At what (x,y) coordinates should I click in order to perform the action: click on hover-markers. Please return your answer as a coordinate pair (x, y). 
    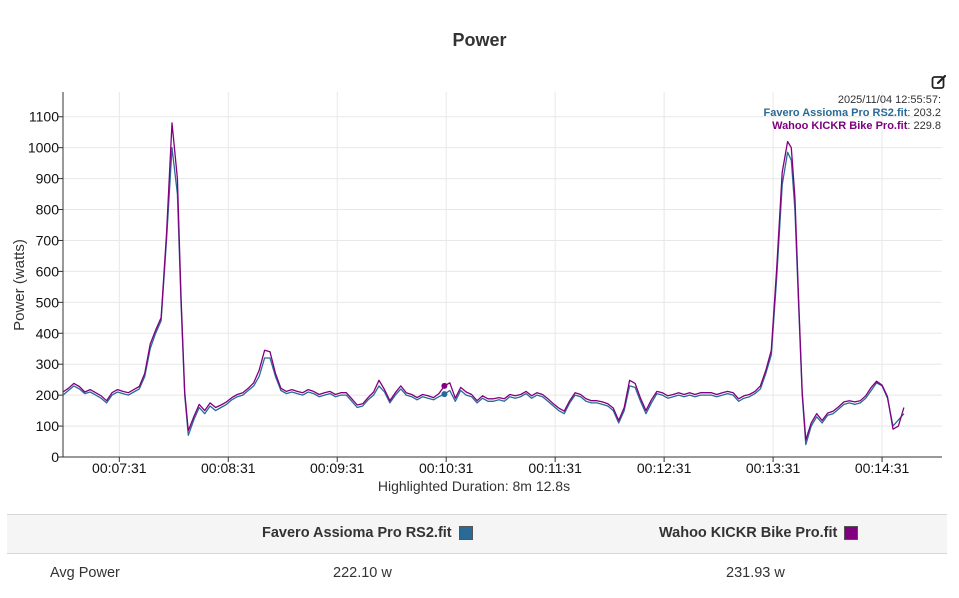
    Looking at the image, I should click on (444, 390).